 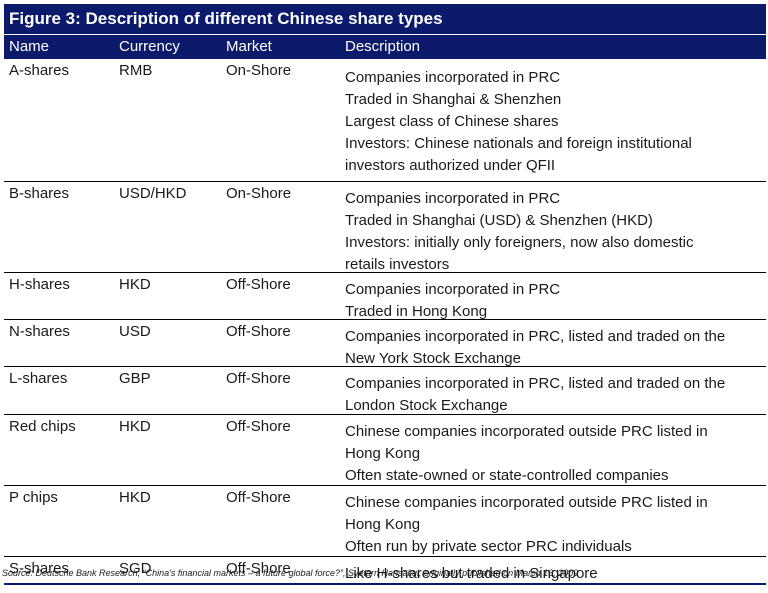 What do you see at coordinates (453, 99) in the screenshot?
I see `description-line: Traded in Shanghai & Shenzhen` at bounding box center [453, 99].